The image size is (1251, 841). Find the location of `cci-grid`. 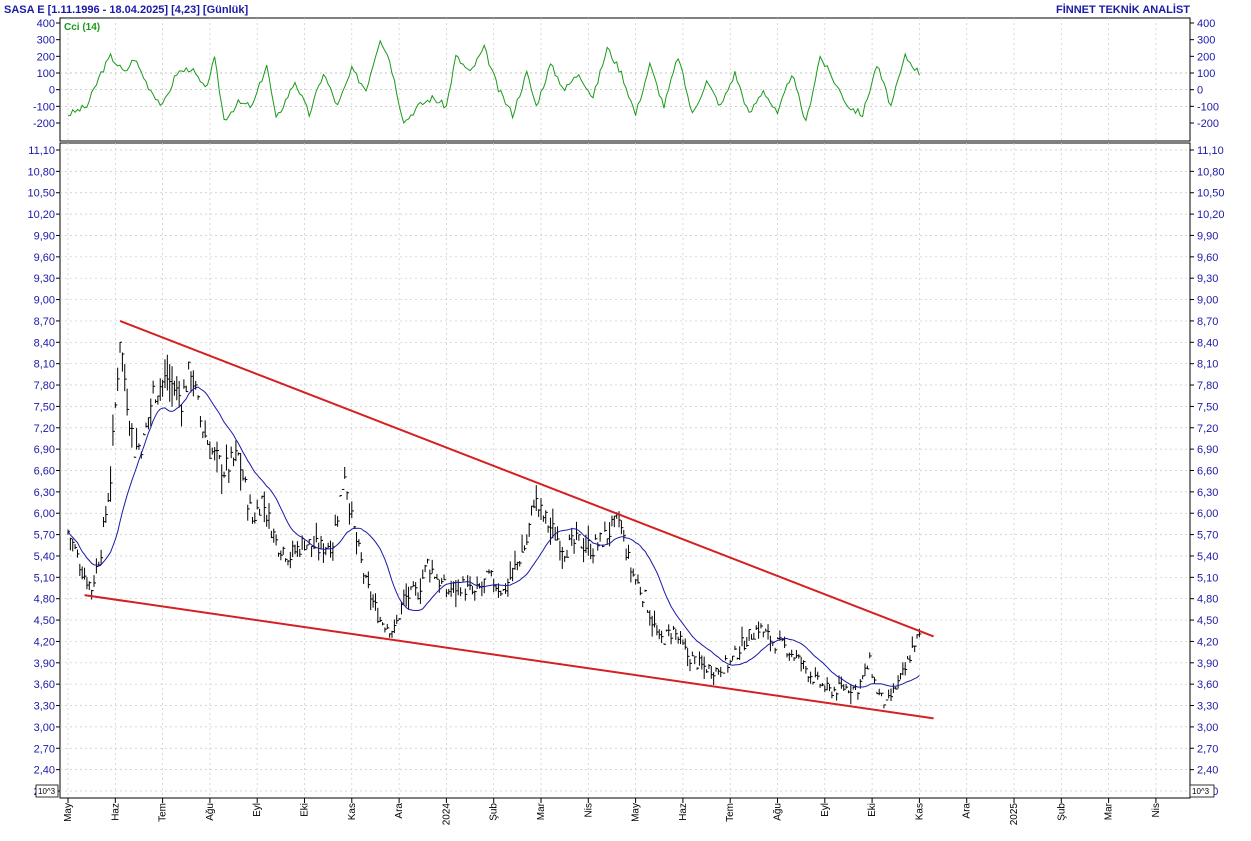

cci-grid is located at coordinates (625, 79).